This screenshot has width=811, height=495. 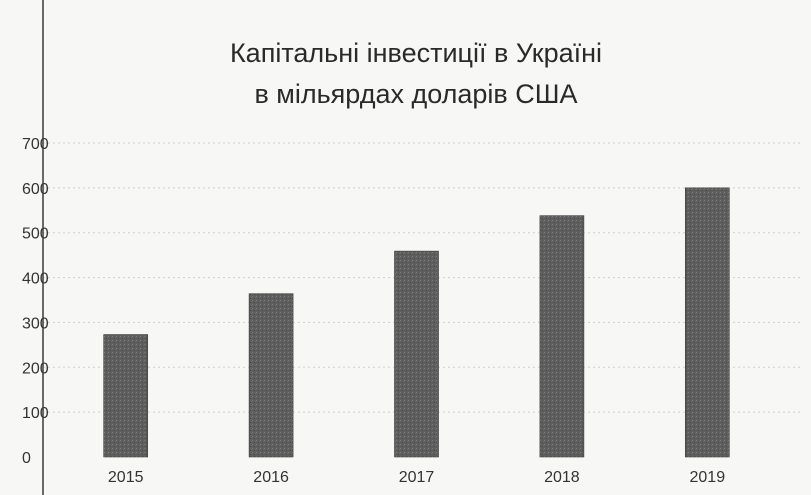 I want to click on x-tick-label: 2017, so click(x=417, y=477).